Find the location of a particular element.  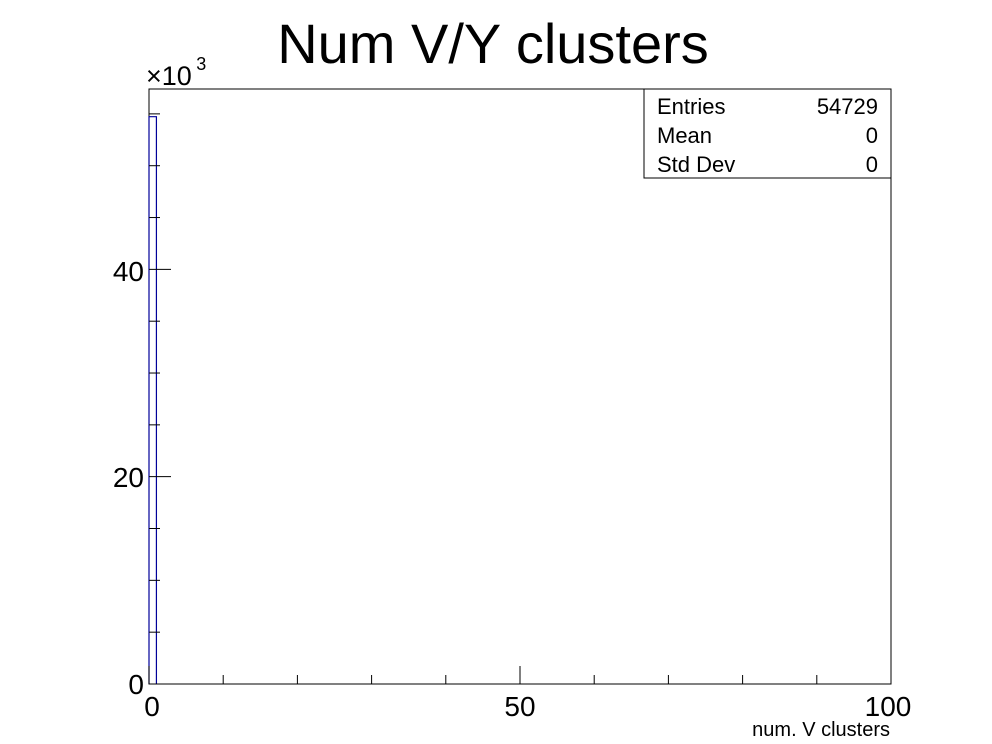

x-tick-label-100: 100 is located at coordinates (888, 706).